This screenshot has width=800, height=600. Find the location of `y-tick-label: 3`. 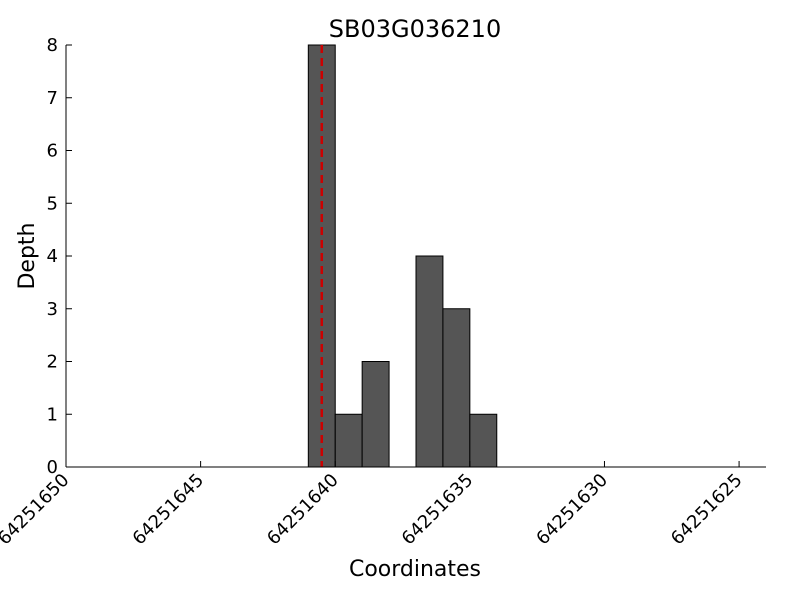

y-tick-label: 3 is located at coordinates (52, 309).